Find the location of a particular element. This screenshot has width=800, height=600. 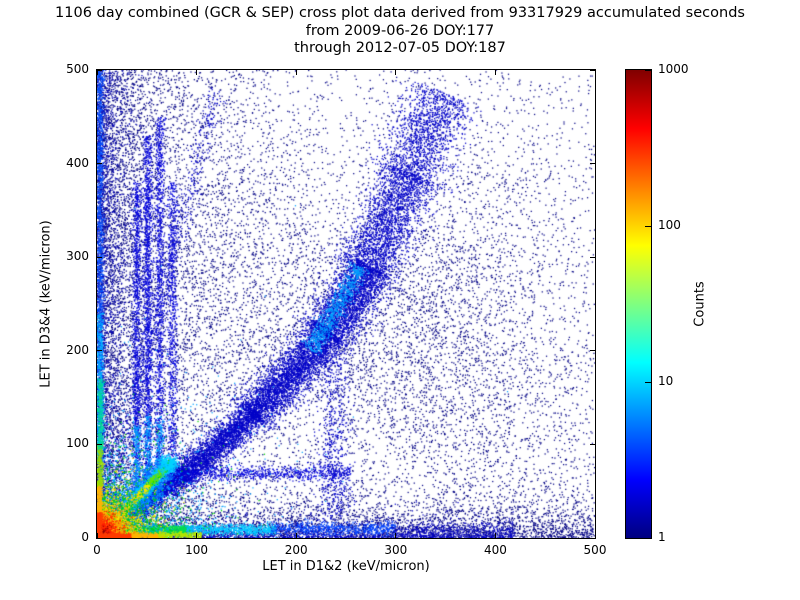

plot-subtitle-from: from 2009-06-26 DOY:177 is located at coordinates (400, 31).